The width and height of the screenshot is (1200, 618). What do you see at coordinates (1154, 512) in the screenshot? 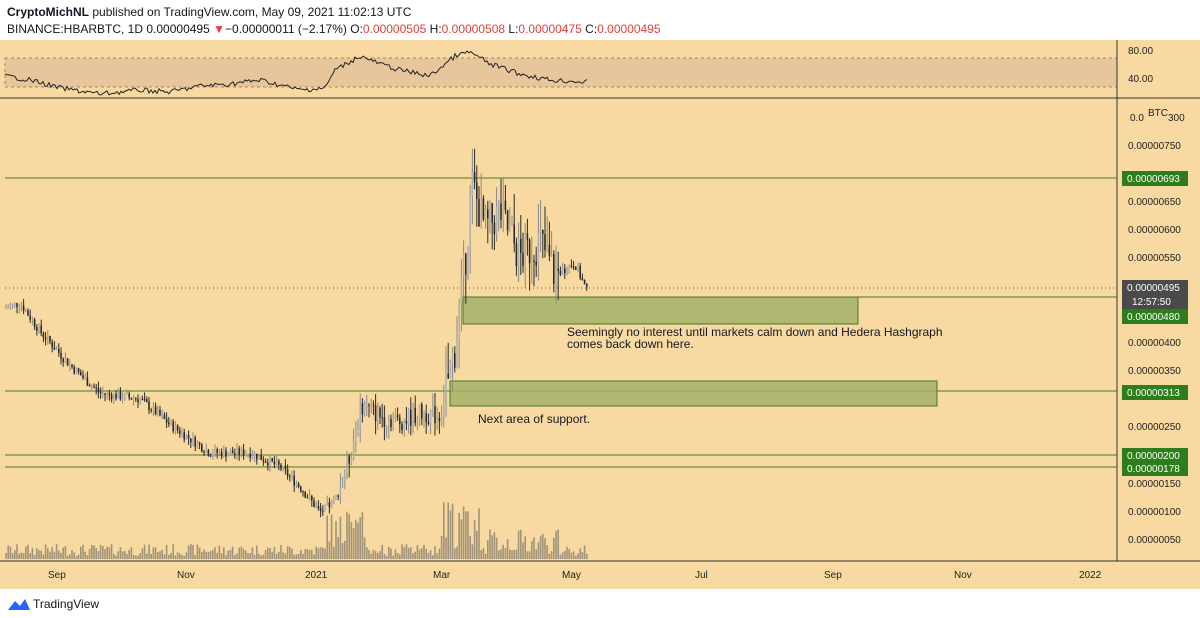
I see `axis-label-100: 0.00000100` at bounding box center [1154, 512].